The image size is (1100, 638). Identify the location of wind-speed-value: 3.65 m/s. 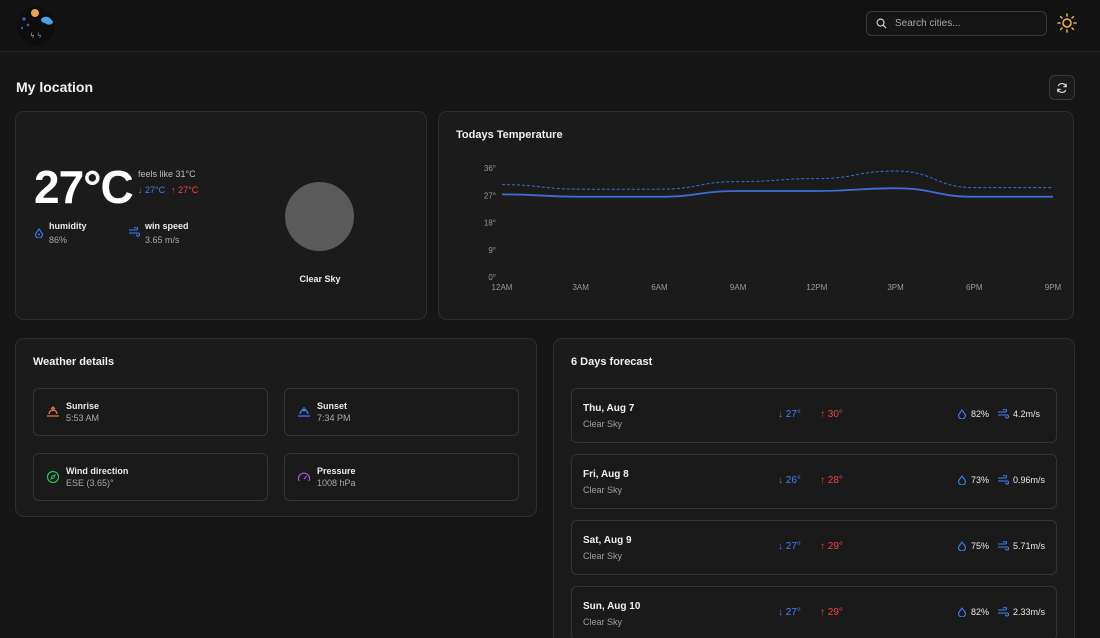
(162, 240).